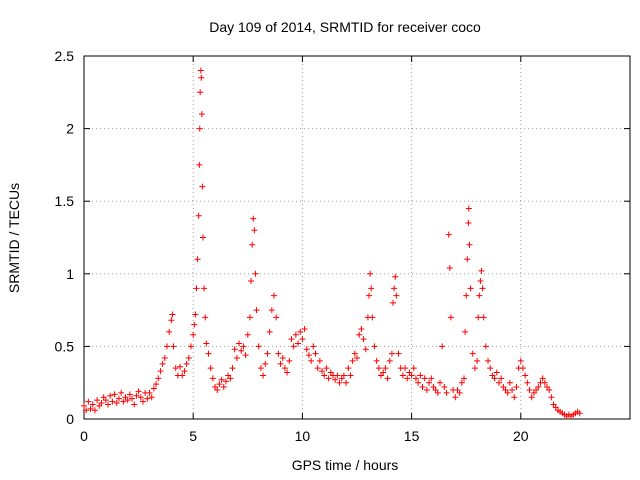  I want to click on y-tick-label: 0.5, so click(65, 346).